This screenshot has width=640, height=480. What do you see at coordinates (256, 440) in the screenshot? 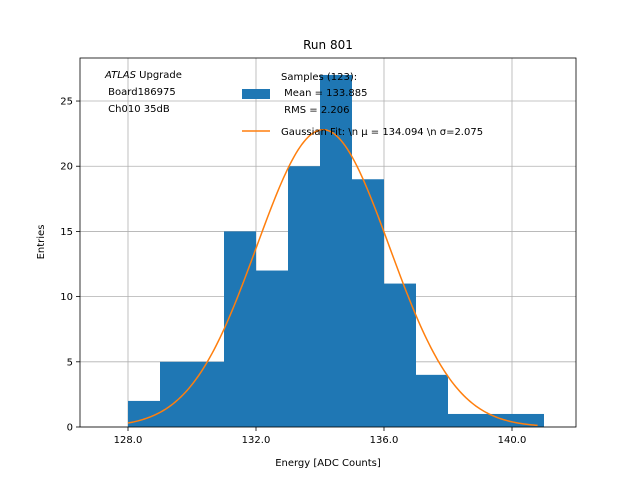
I see `x-tick-label: 132.0` at bounding box center [256, 440].